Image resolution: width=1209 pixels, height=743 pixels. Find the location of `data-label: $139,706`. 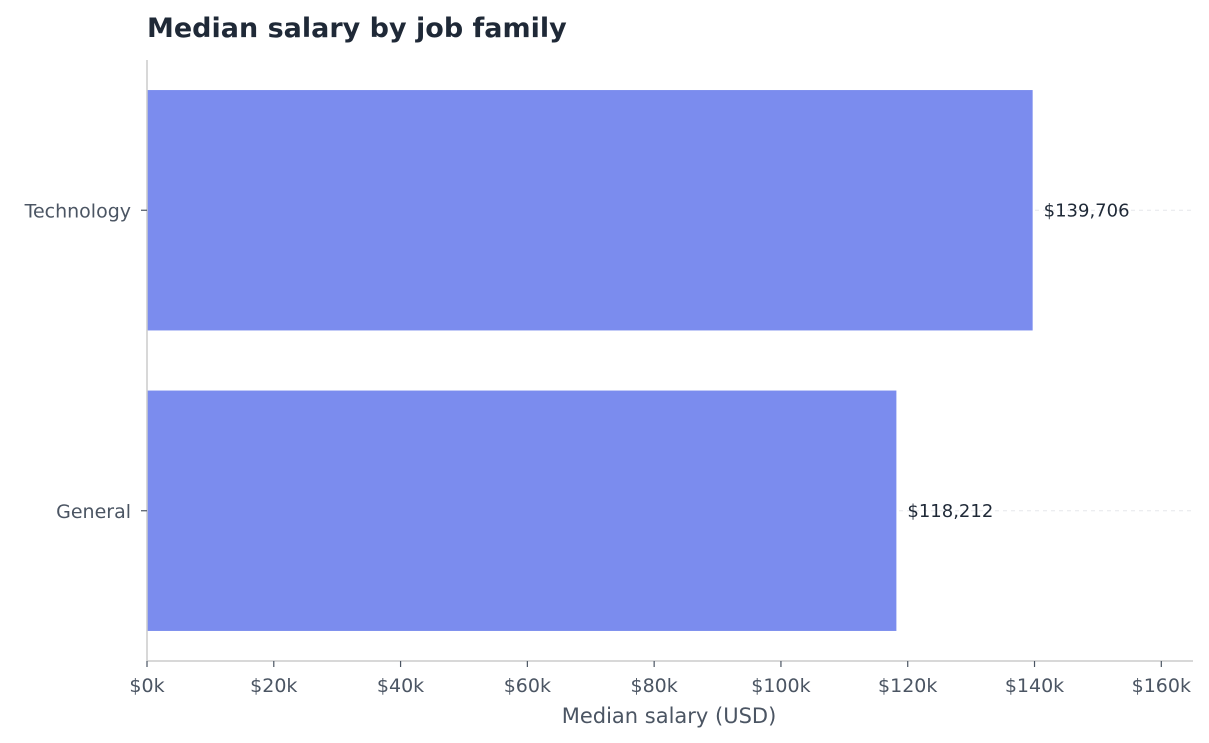

data-label: $139,706 is located at coordinates (1087, 210).